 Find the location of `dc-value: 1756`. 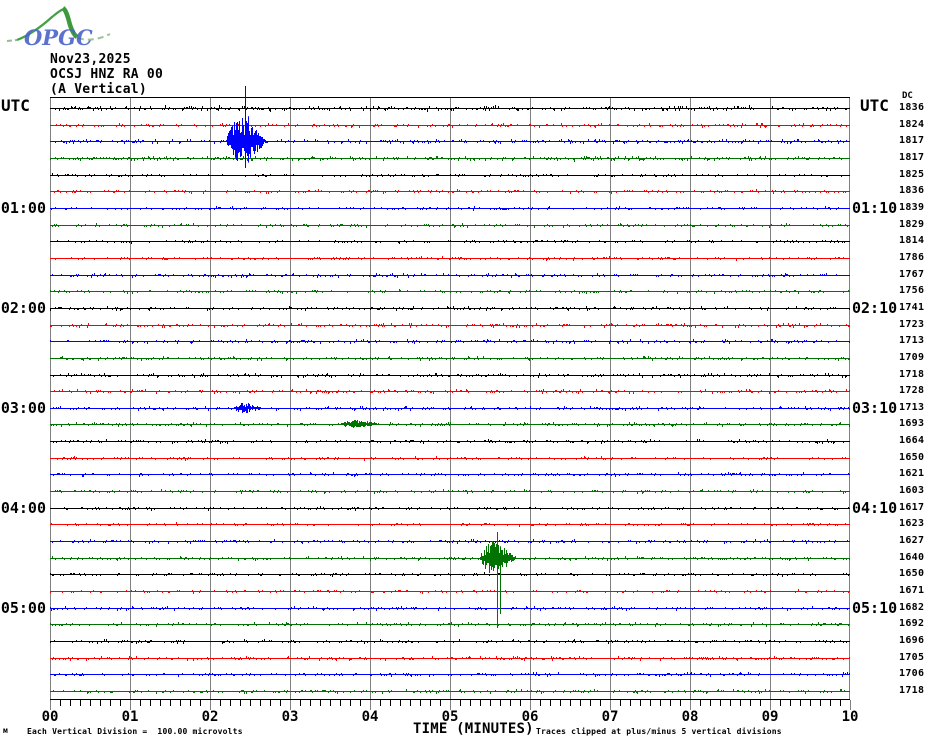

dc-value: 1756 is located at coordinates (912, 290).